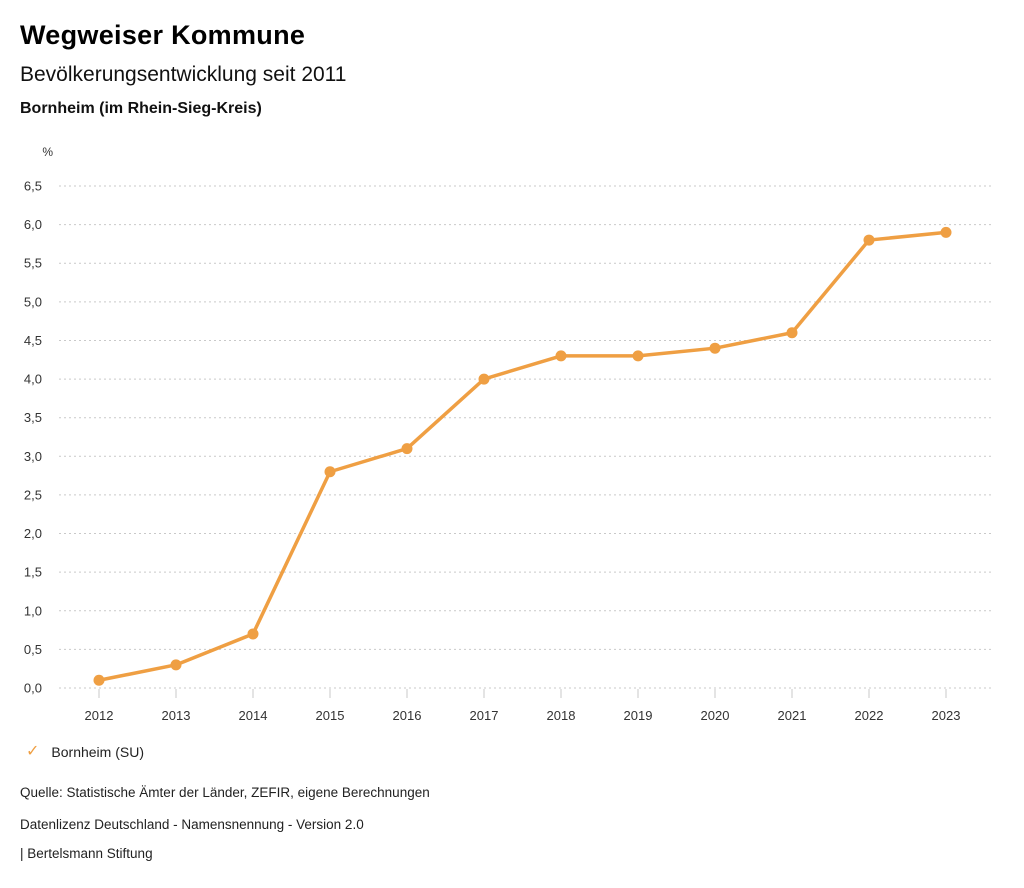 The image size is (1024, 888). What do you see at coordinates (33, 224) in the screenshot?
I see `y-axis-label: 6,0` at bounding box center [33, 224].